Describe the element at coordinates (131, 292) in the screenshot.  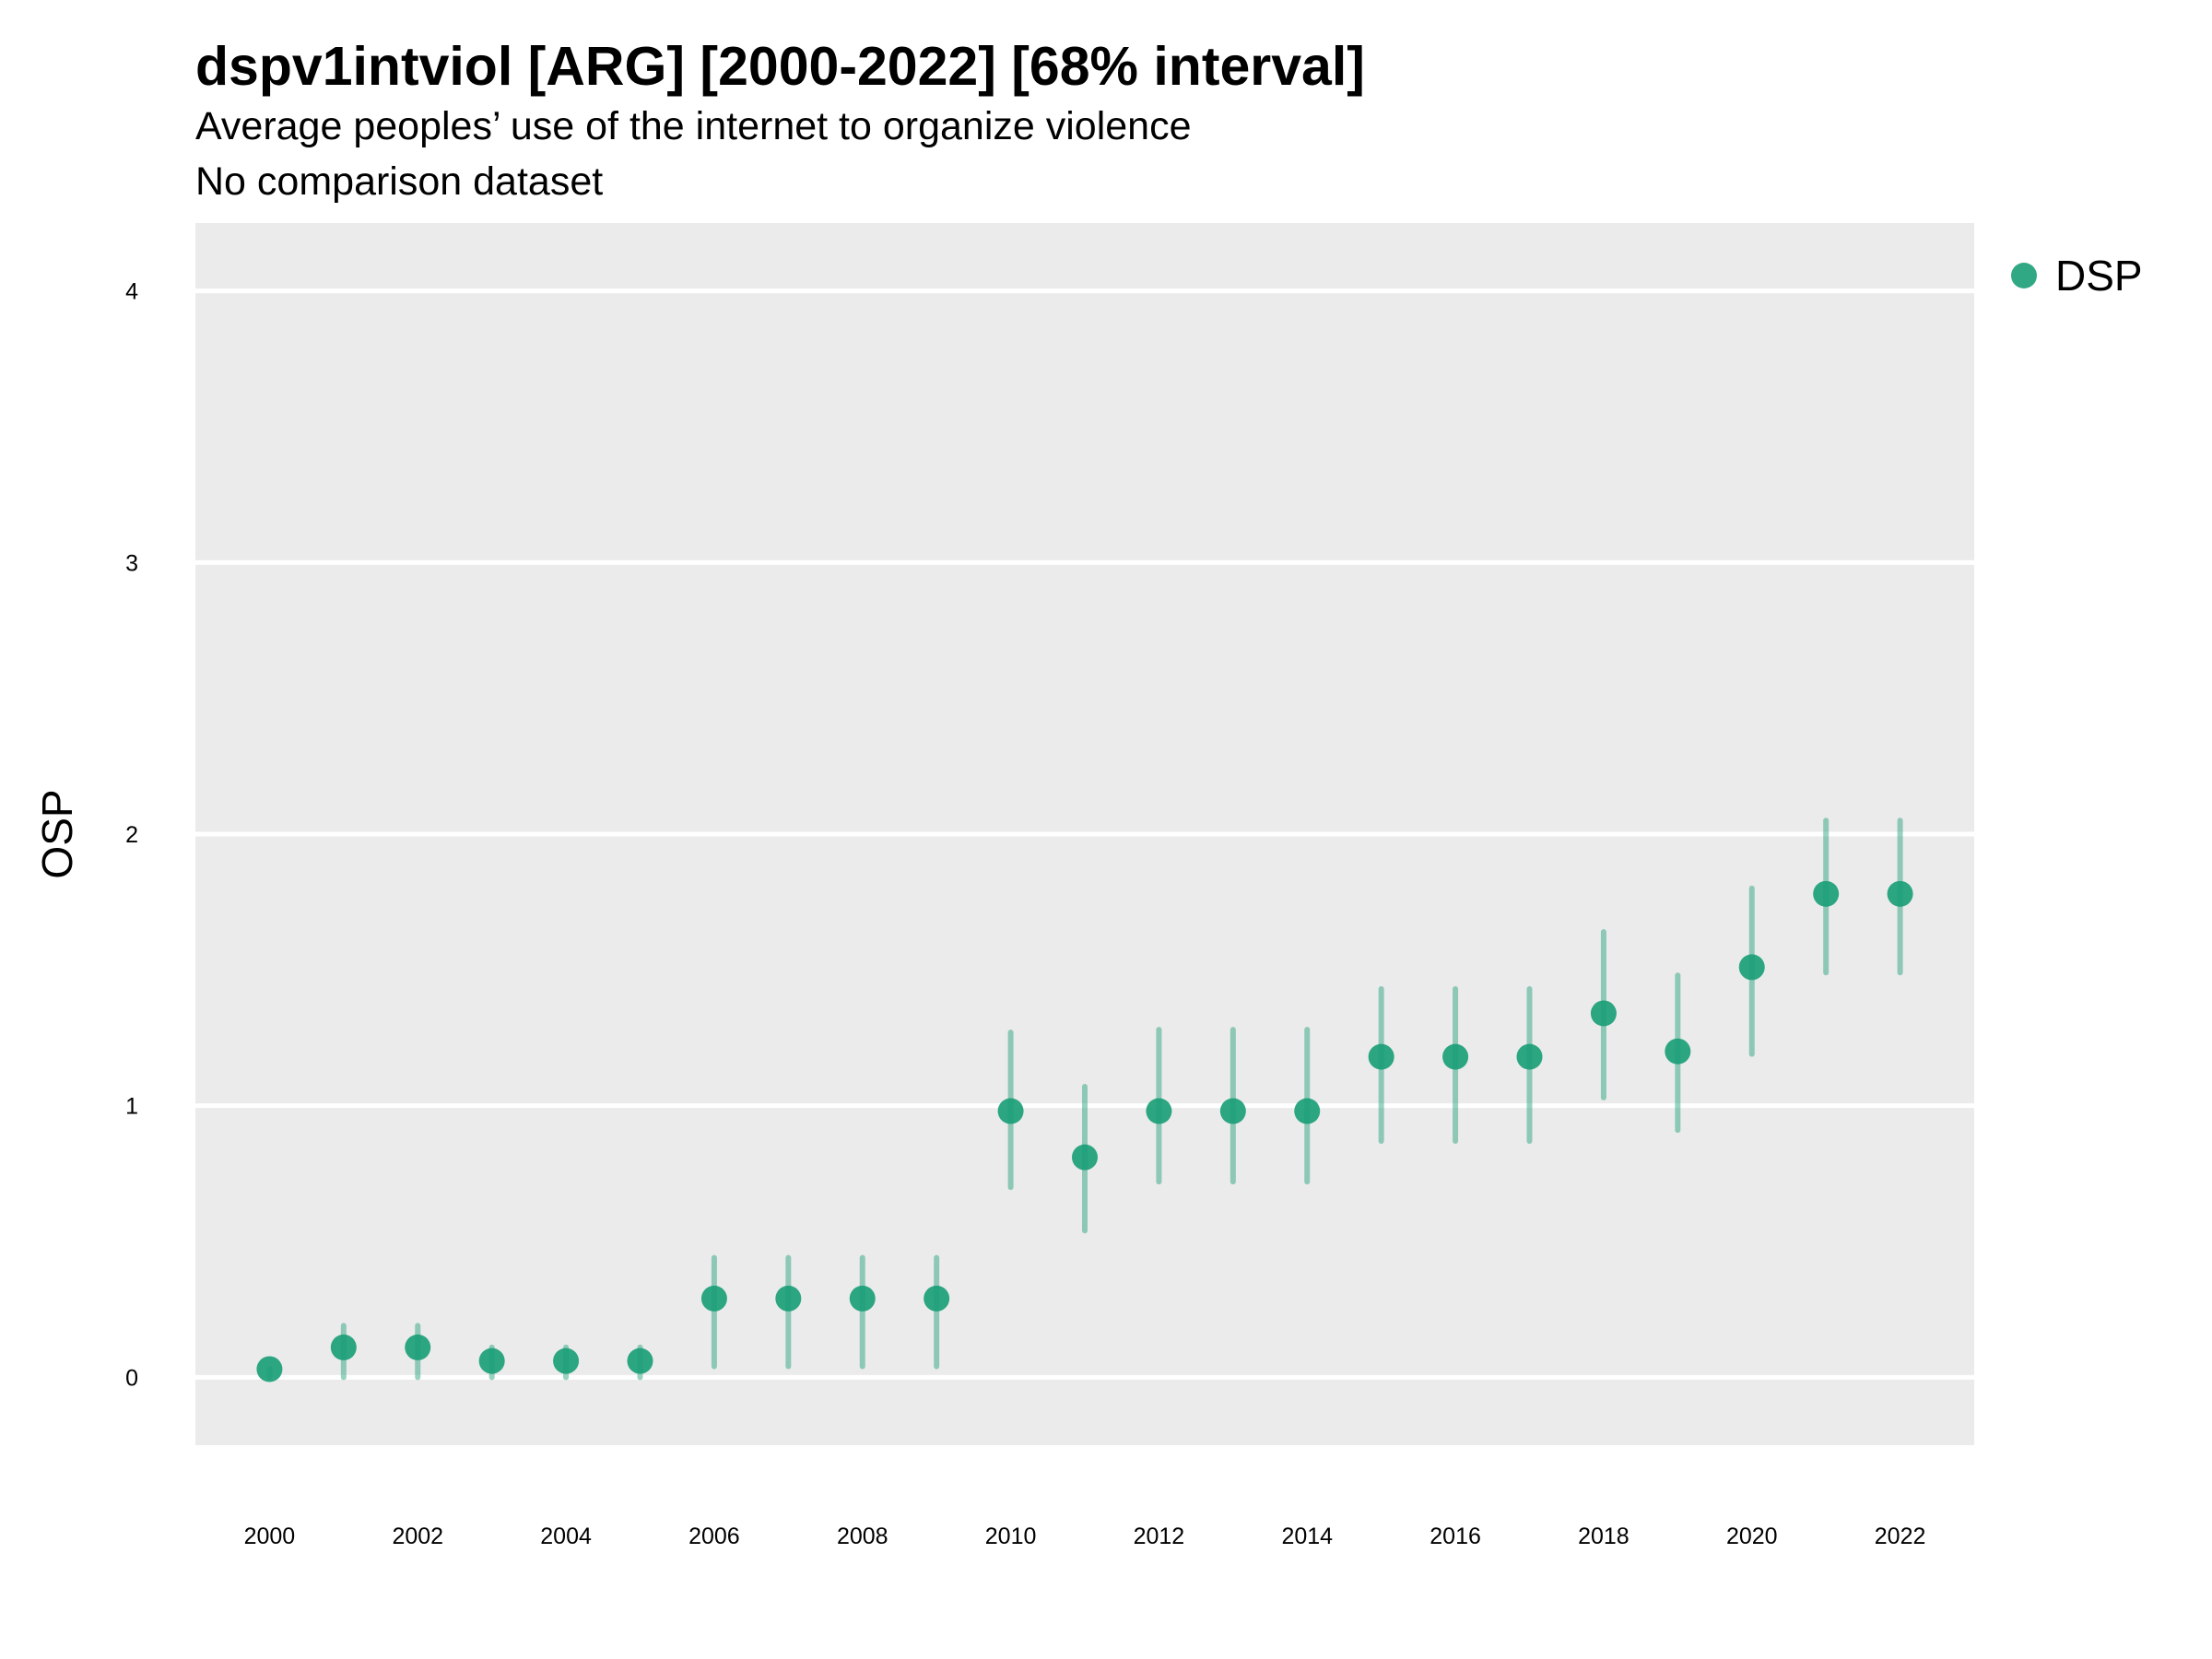
I see `y-tick-label: 4` at that location.